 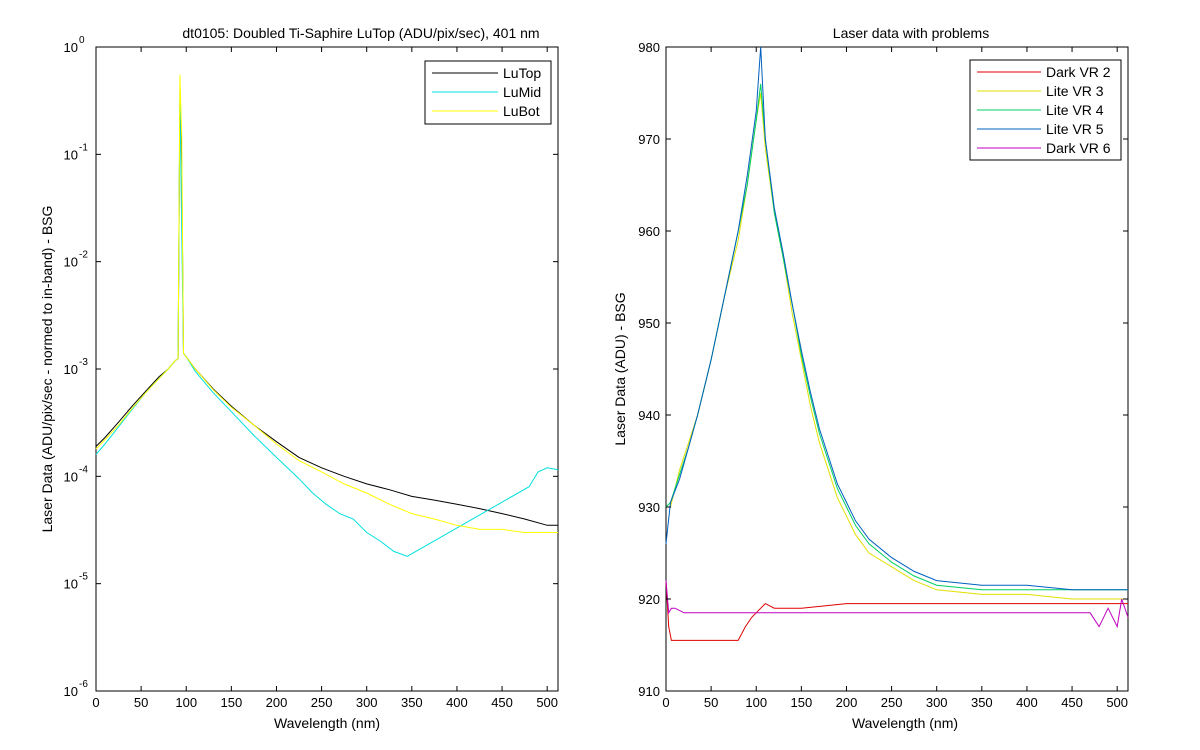 I want to click on y-tick-label: 940, so click(x=649, y=415).